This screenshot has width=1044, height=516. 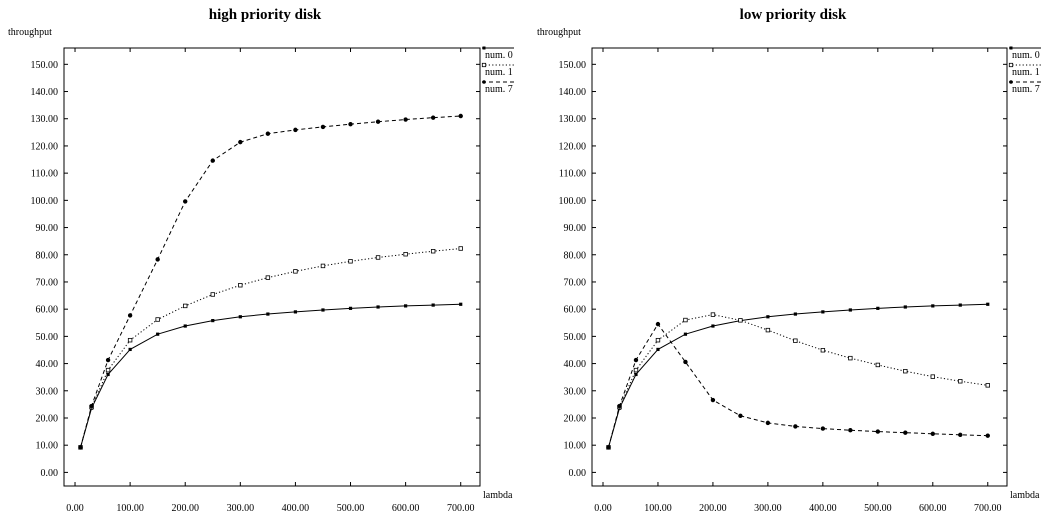 What do you see at coordinates (265, 15) in the screenshot?
I see `chart-title: high priority disk` at bounding box center [265, 15].